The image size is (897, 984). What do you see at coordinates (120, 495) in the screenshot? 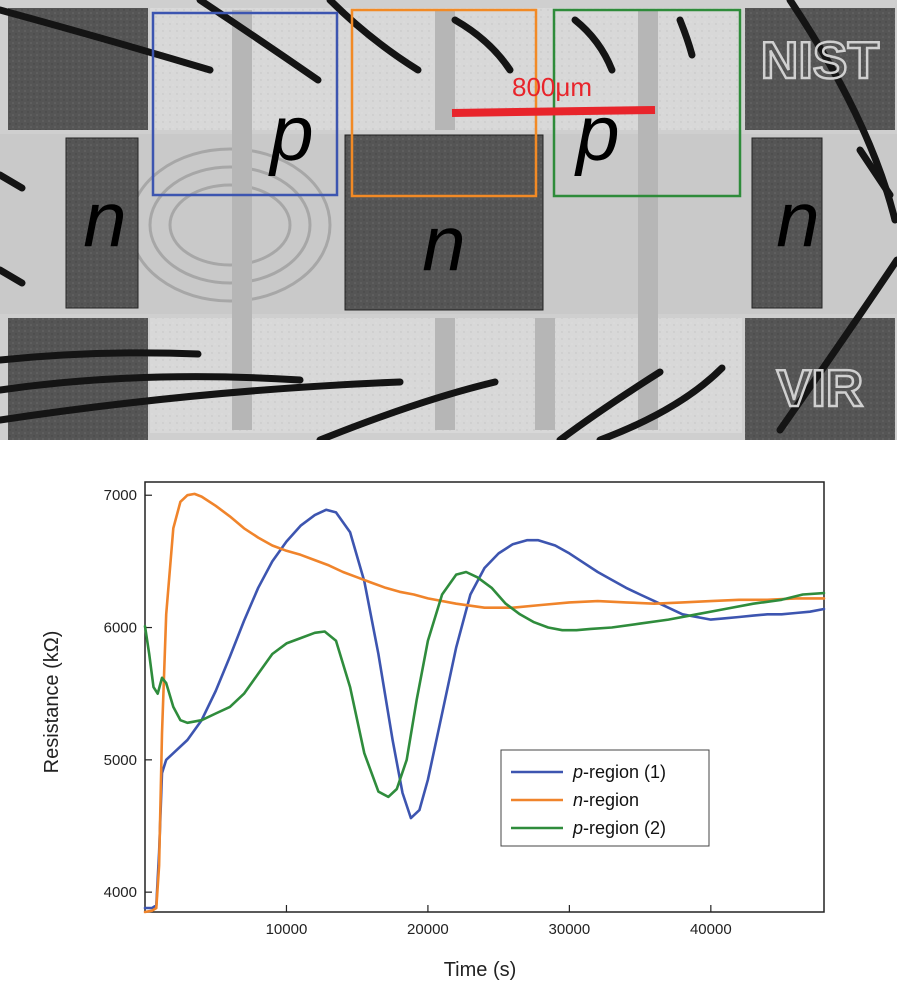
I see `y-tick-label: 7000` at bounding box center [120, 495].